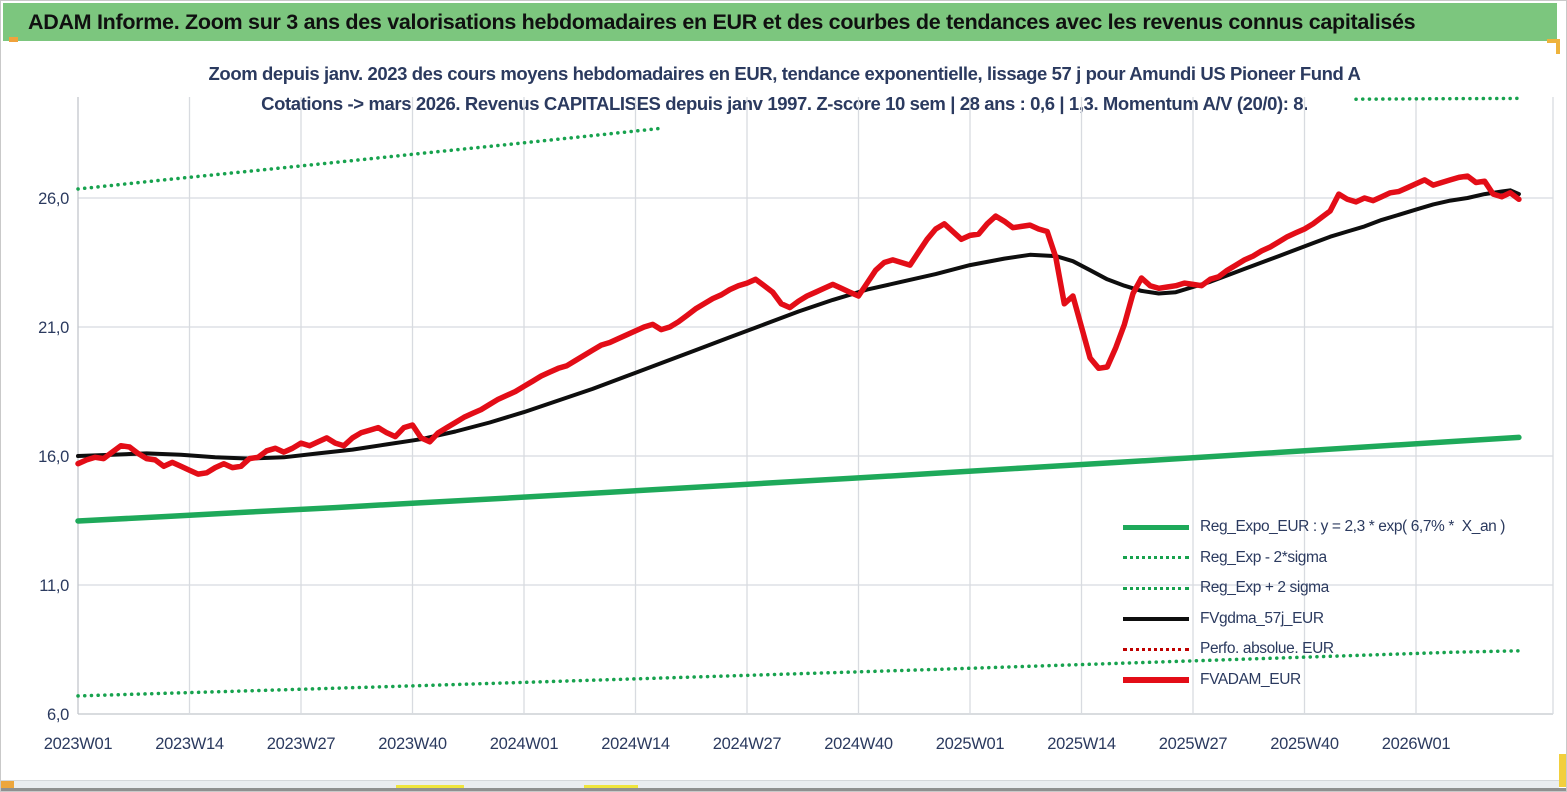  What do you see at coordinates (780, 784) in the screenshot?
I see `horizontal-scrollbar` at bounding box center [780, 784].